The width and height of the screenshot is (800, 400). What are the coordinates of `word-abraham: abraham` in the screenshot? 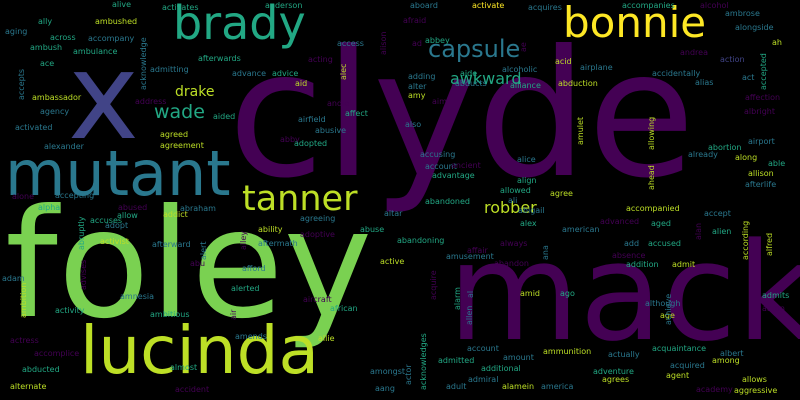 It's located at (198, 208).